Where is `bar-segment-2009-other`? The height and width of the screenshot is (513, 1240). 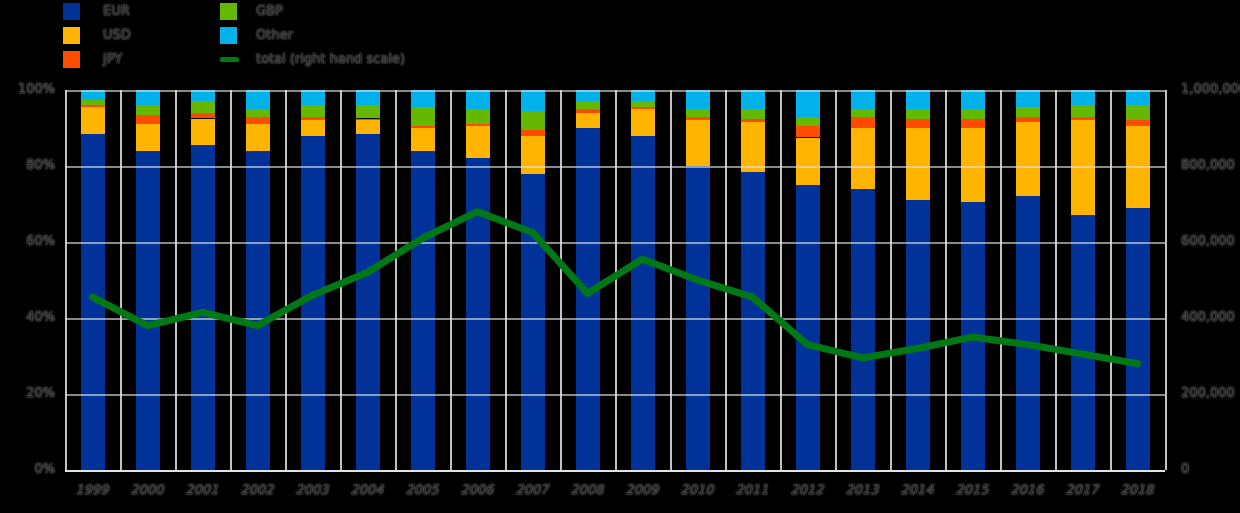
bar-segment-2009-other is located at coordinates (642, 96).